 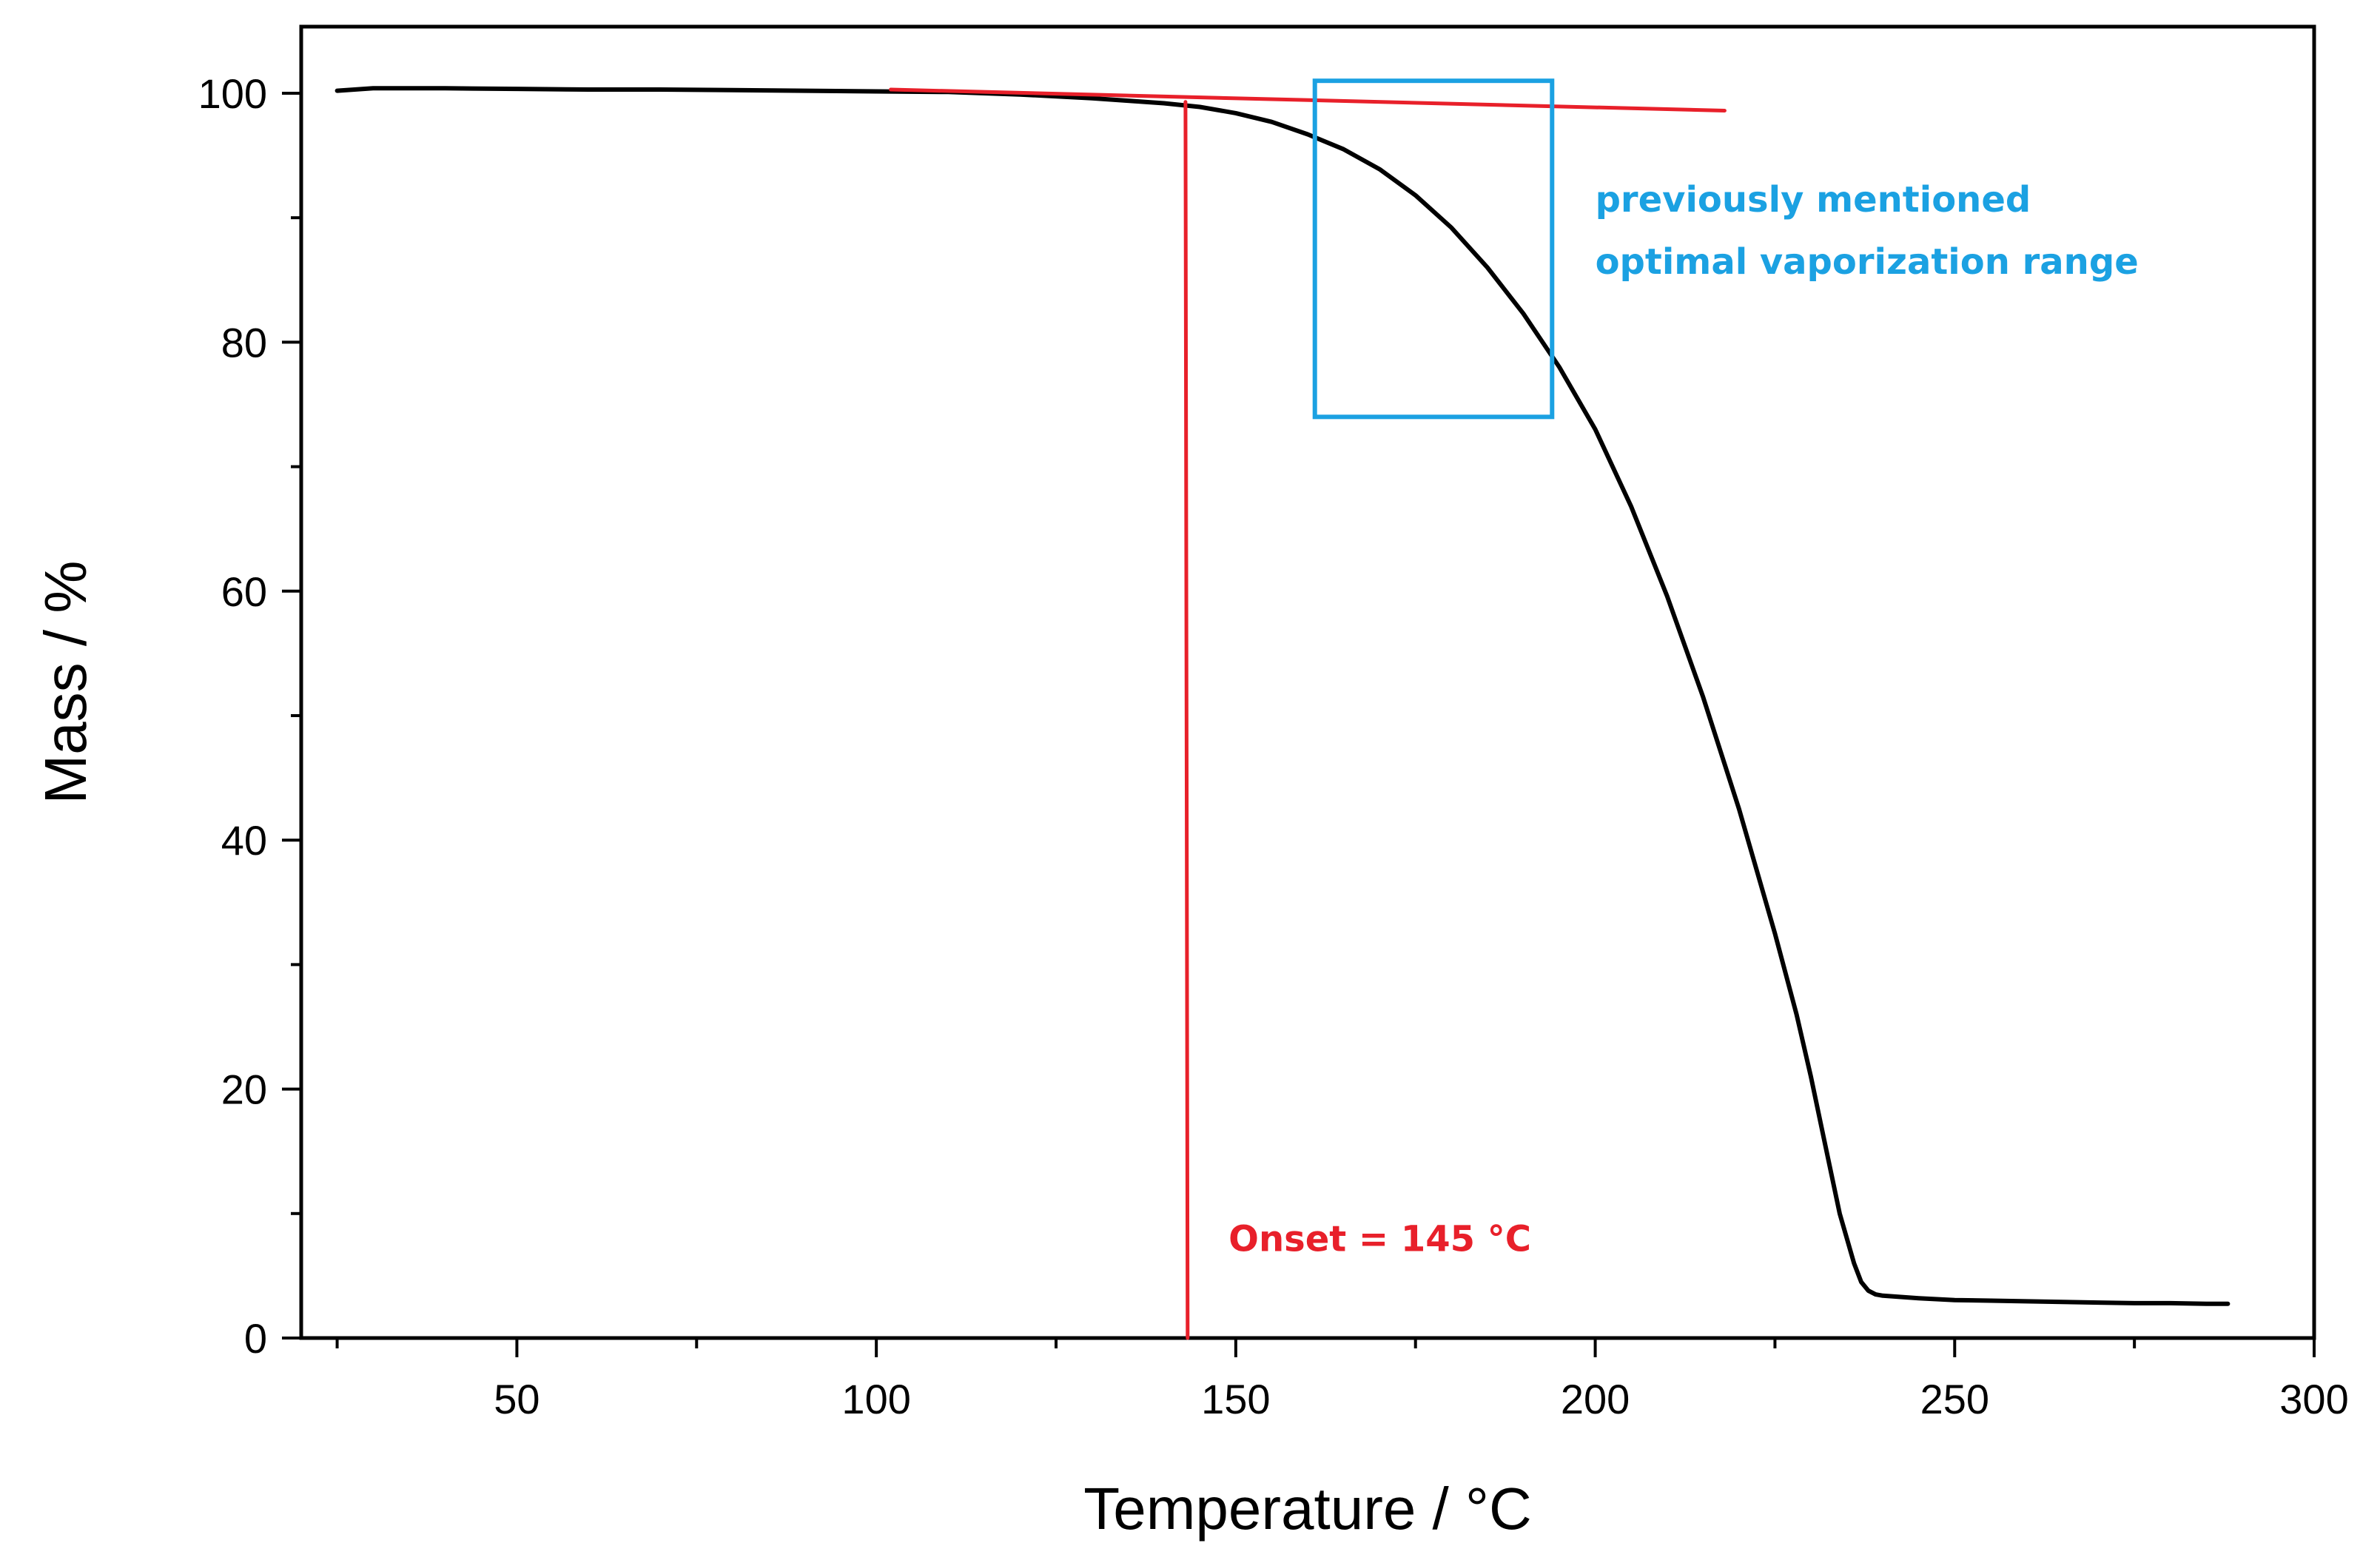 What do you see at coordinates (1308, 100) in the screenshot?
I see `baseline-tangent-line` at bounding box center [1308, 100].